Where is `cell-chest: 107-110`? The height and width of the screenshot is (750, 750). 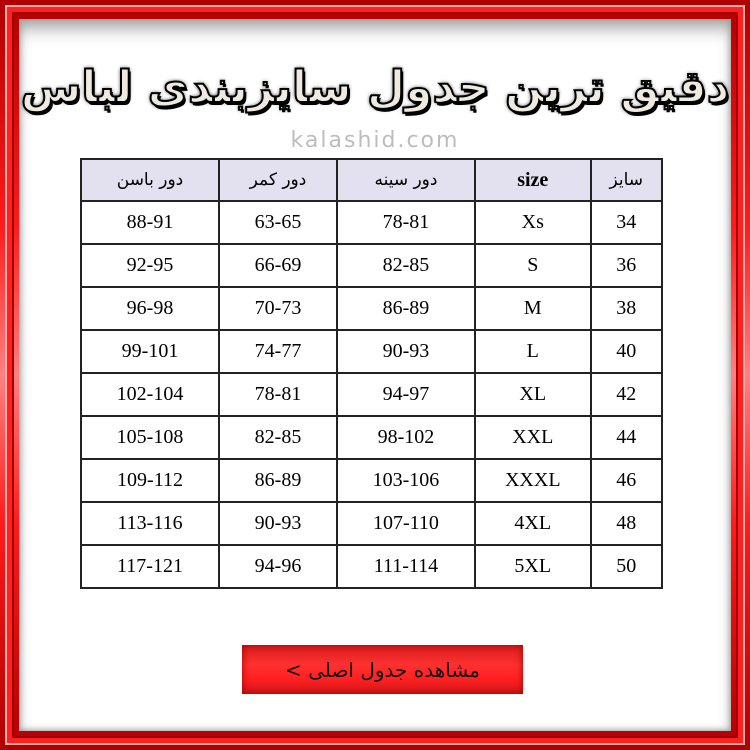 cell-chest: 107-110 is located at coordinates (405, 523).